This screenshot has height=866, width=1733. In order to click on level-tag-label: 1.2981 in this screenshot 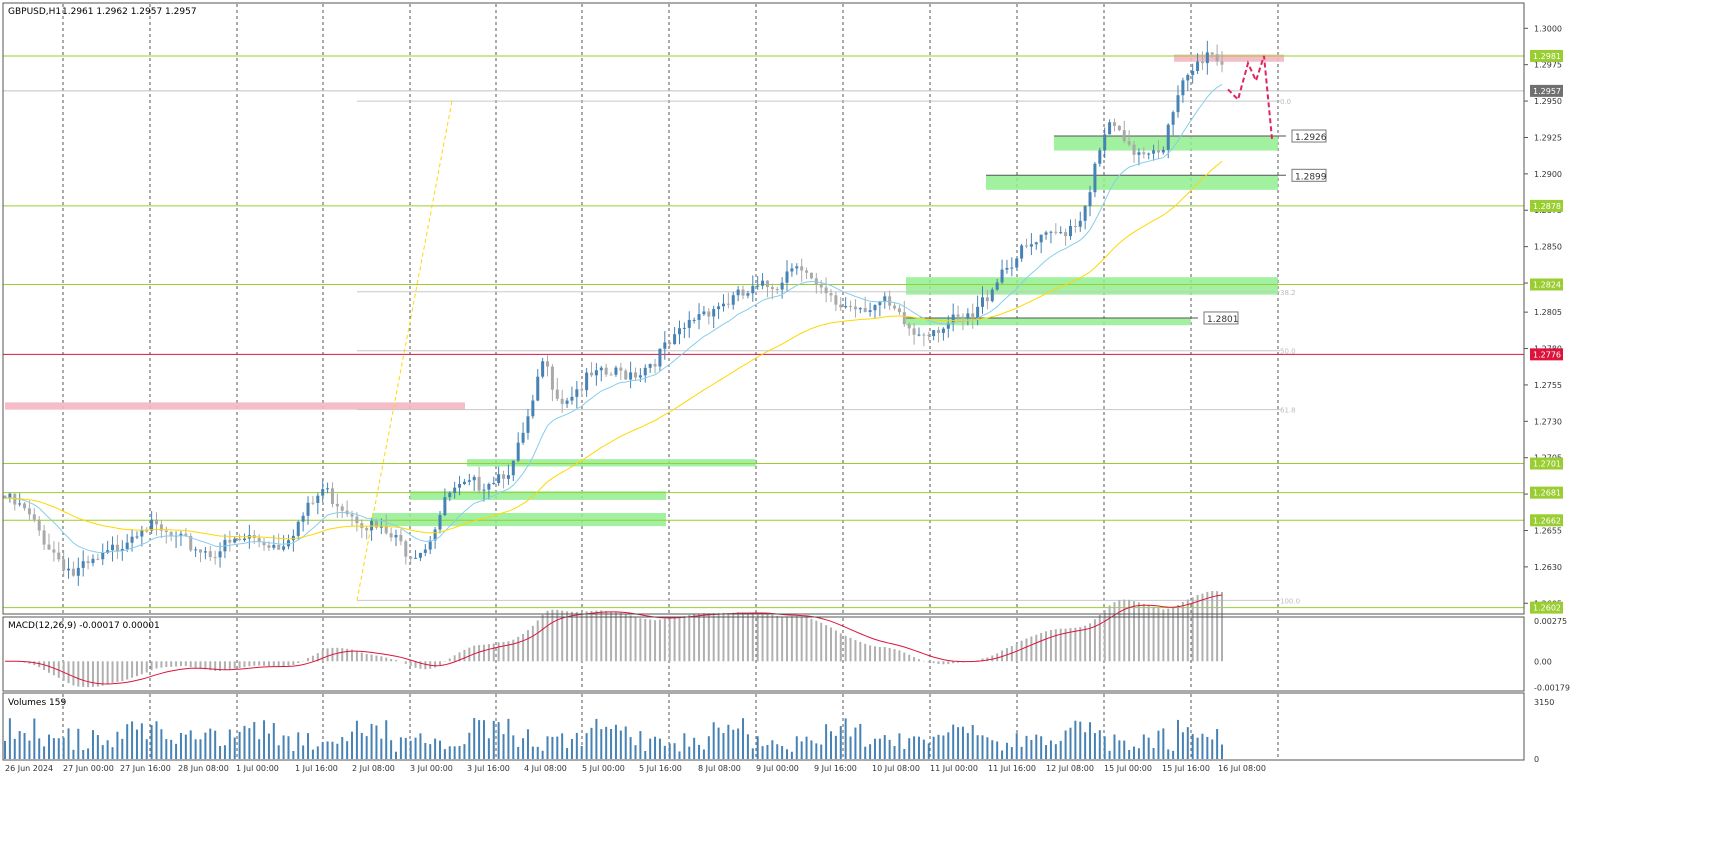, I will do `click(1547, 56)`.